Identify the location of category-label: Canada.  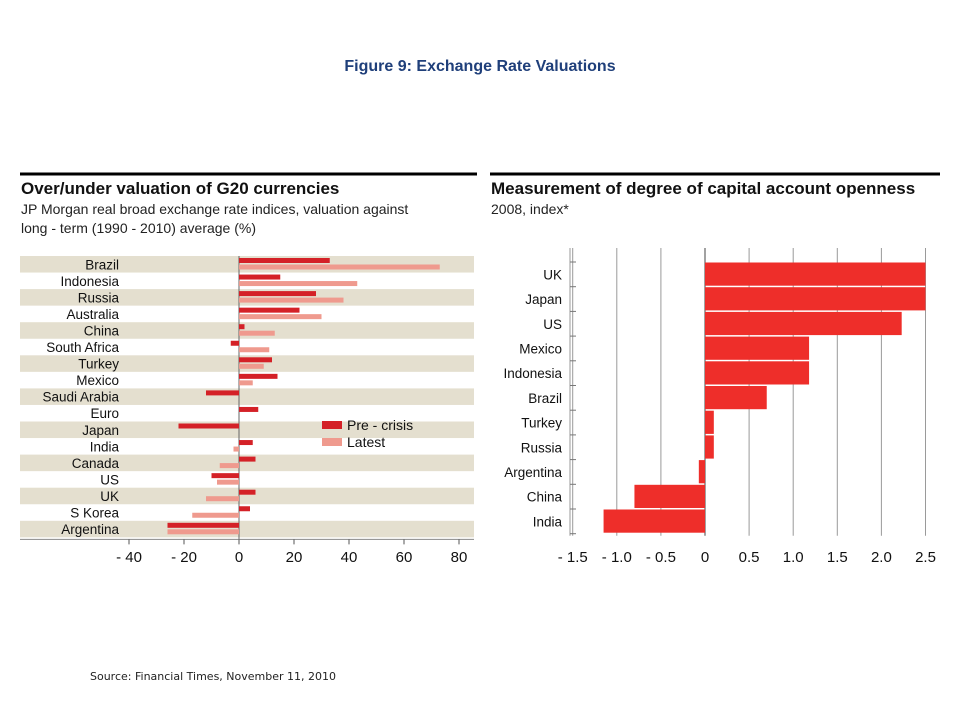
(96, 463).